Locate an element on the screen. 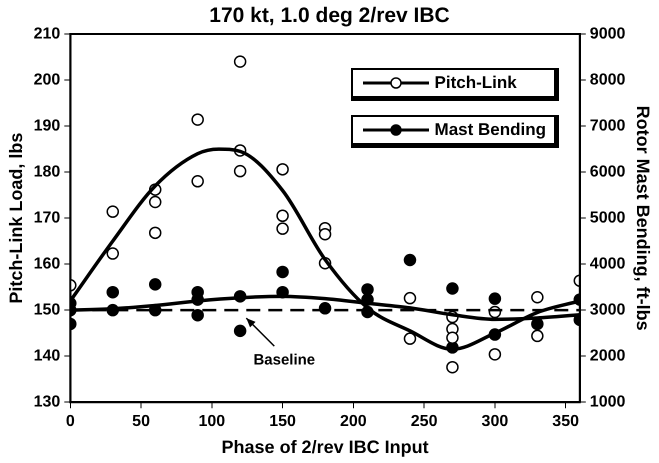 Image resolution: width=659 pixels, height=463 pixels. y-tick-label: 130 is located at coordinates (47, 402).